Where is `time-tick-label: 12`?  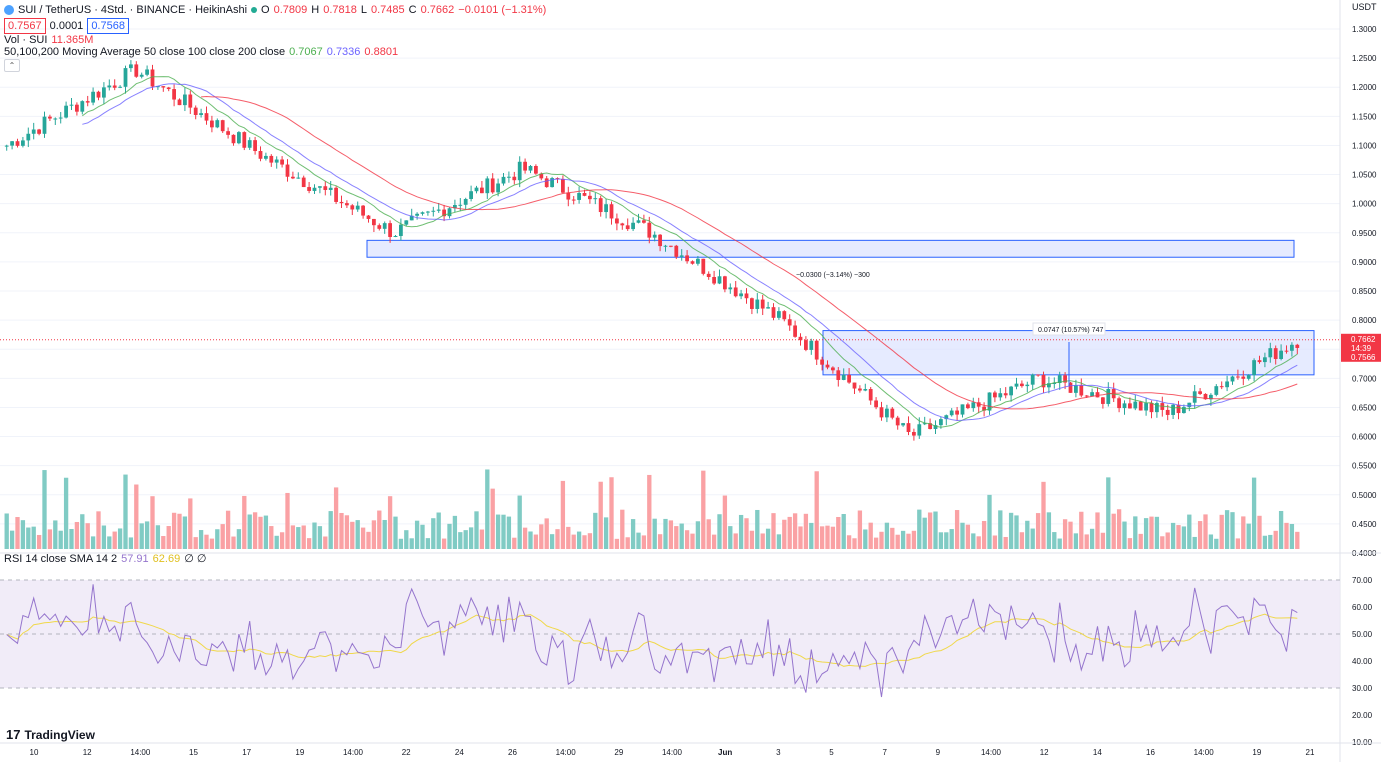 time-tick-label: 12 is located at coordinates (1044, 752).